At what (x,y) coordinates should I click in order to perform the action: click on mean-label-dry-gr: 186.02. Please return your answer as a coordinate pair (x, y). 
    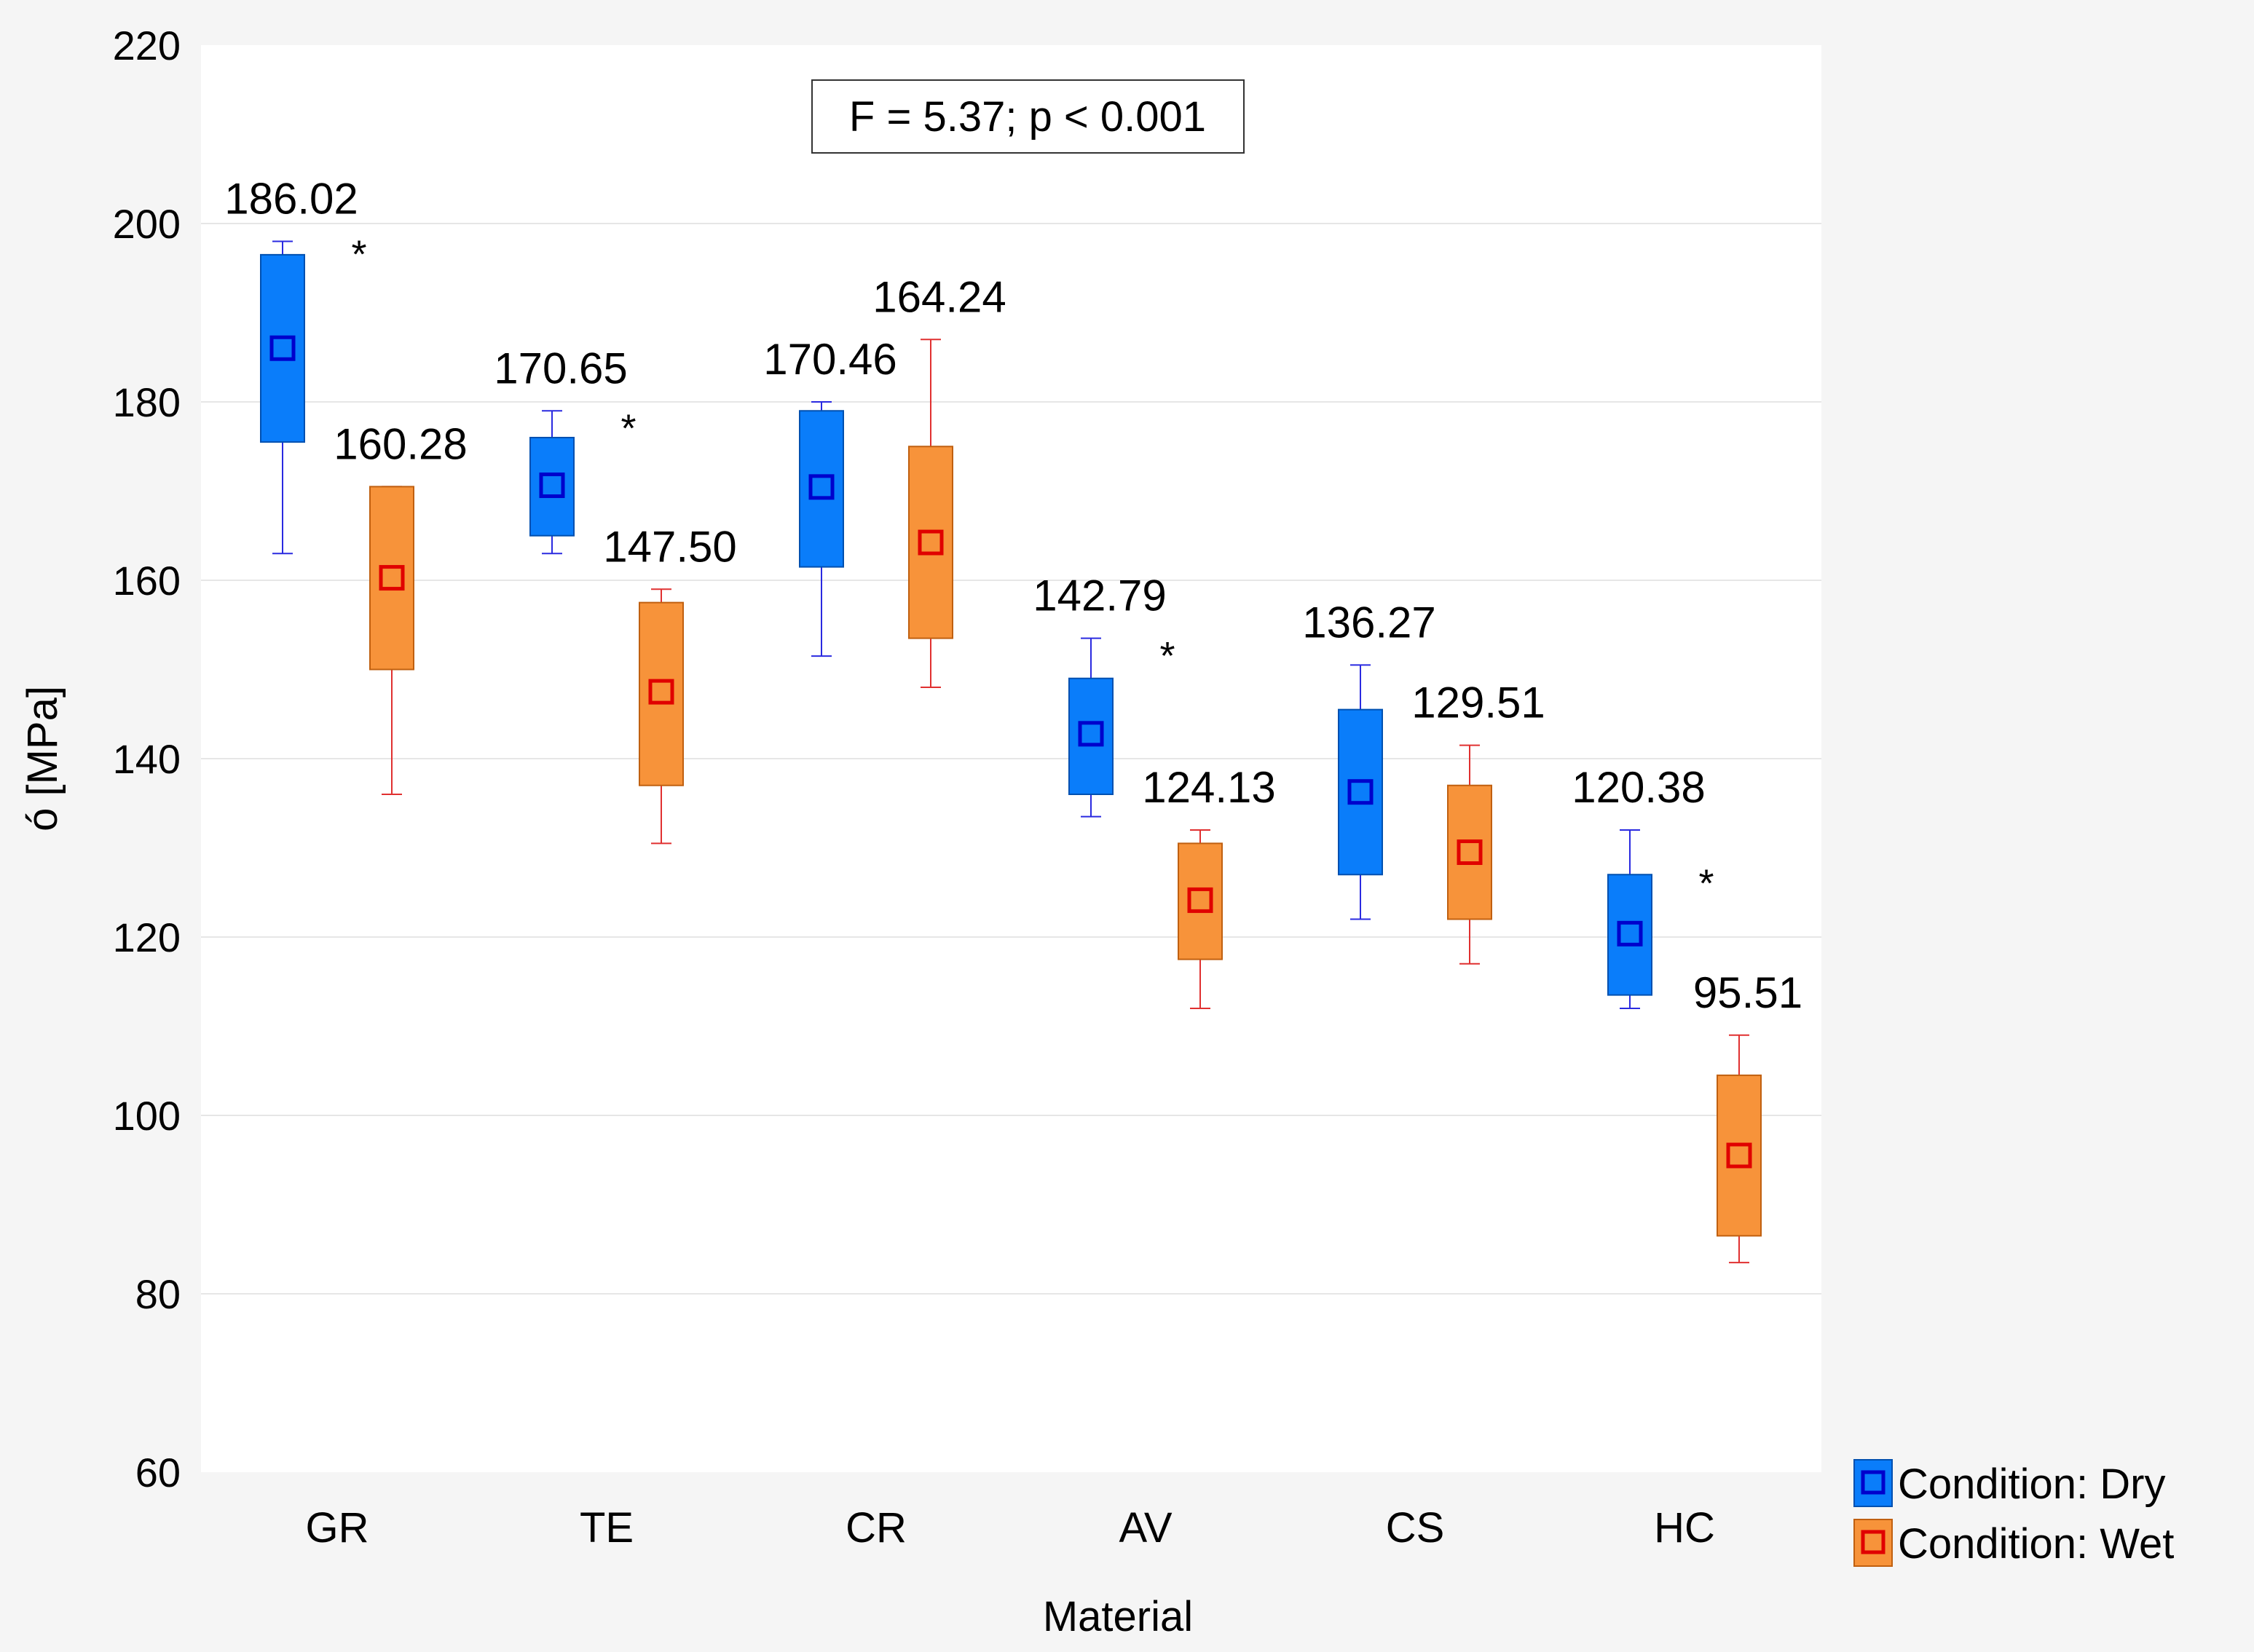
    Looking at the image, I should click on (291, 199).